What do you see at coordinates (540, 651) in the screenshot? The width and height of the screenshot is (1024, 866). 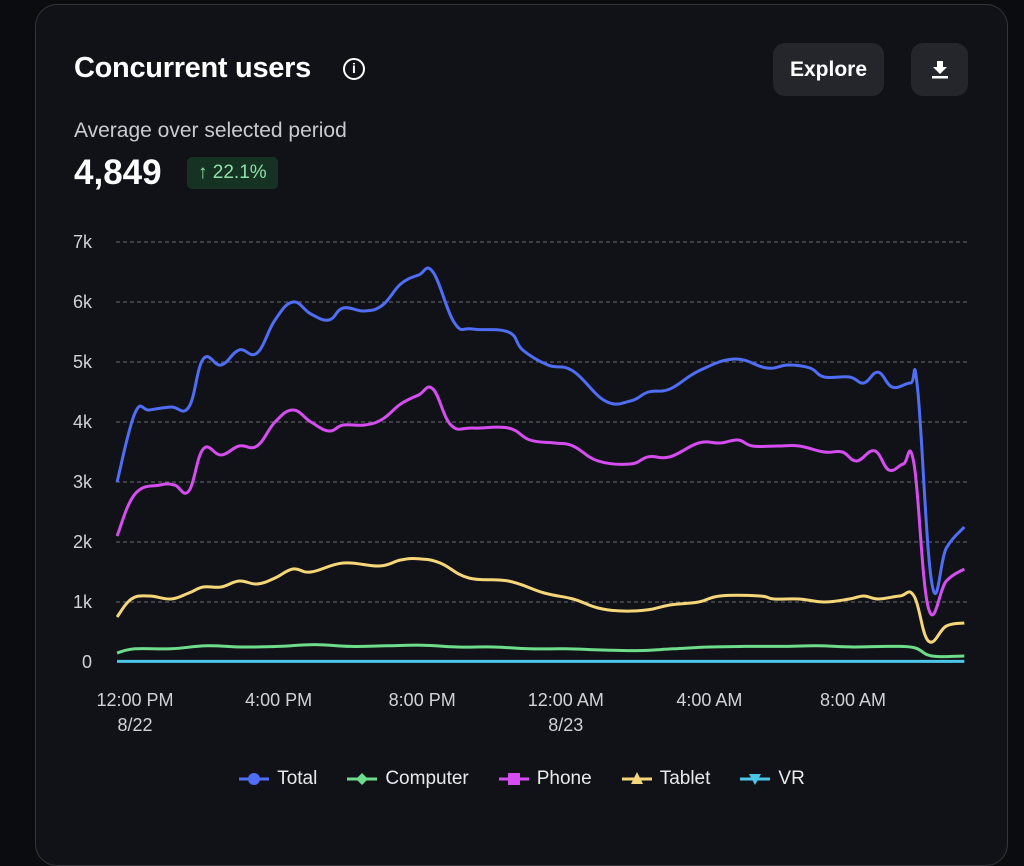 I see `series-line-computer` at bounding box center [540, 651].